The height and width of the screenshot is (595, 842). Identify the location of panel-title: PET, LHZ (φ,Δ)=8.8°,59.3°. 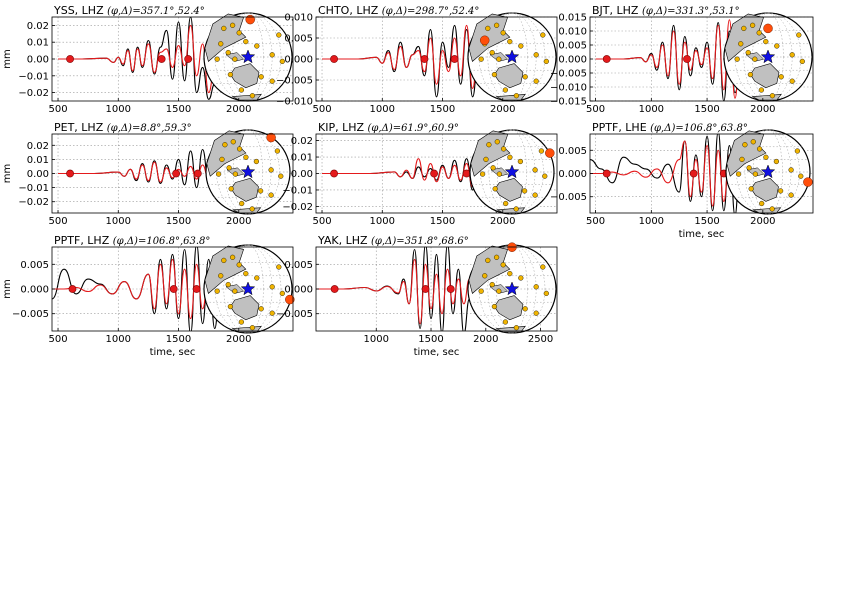
(123, 127).